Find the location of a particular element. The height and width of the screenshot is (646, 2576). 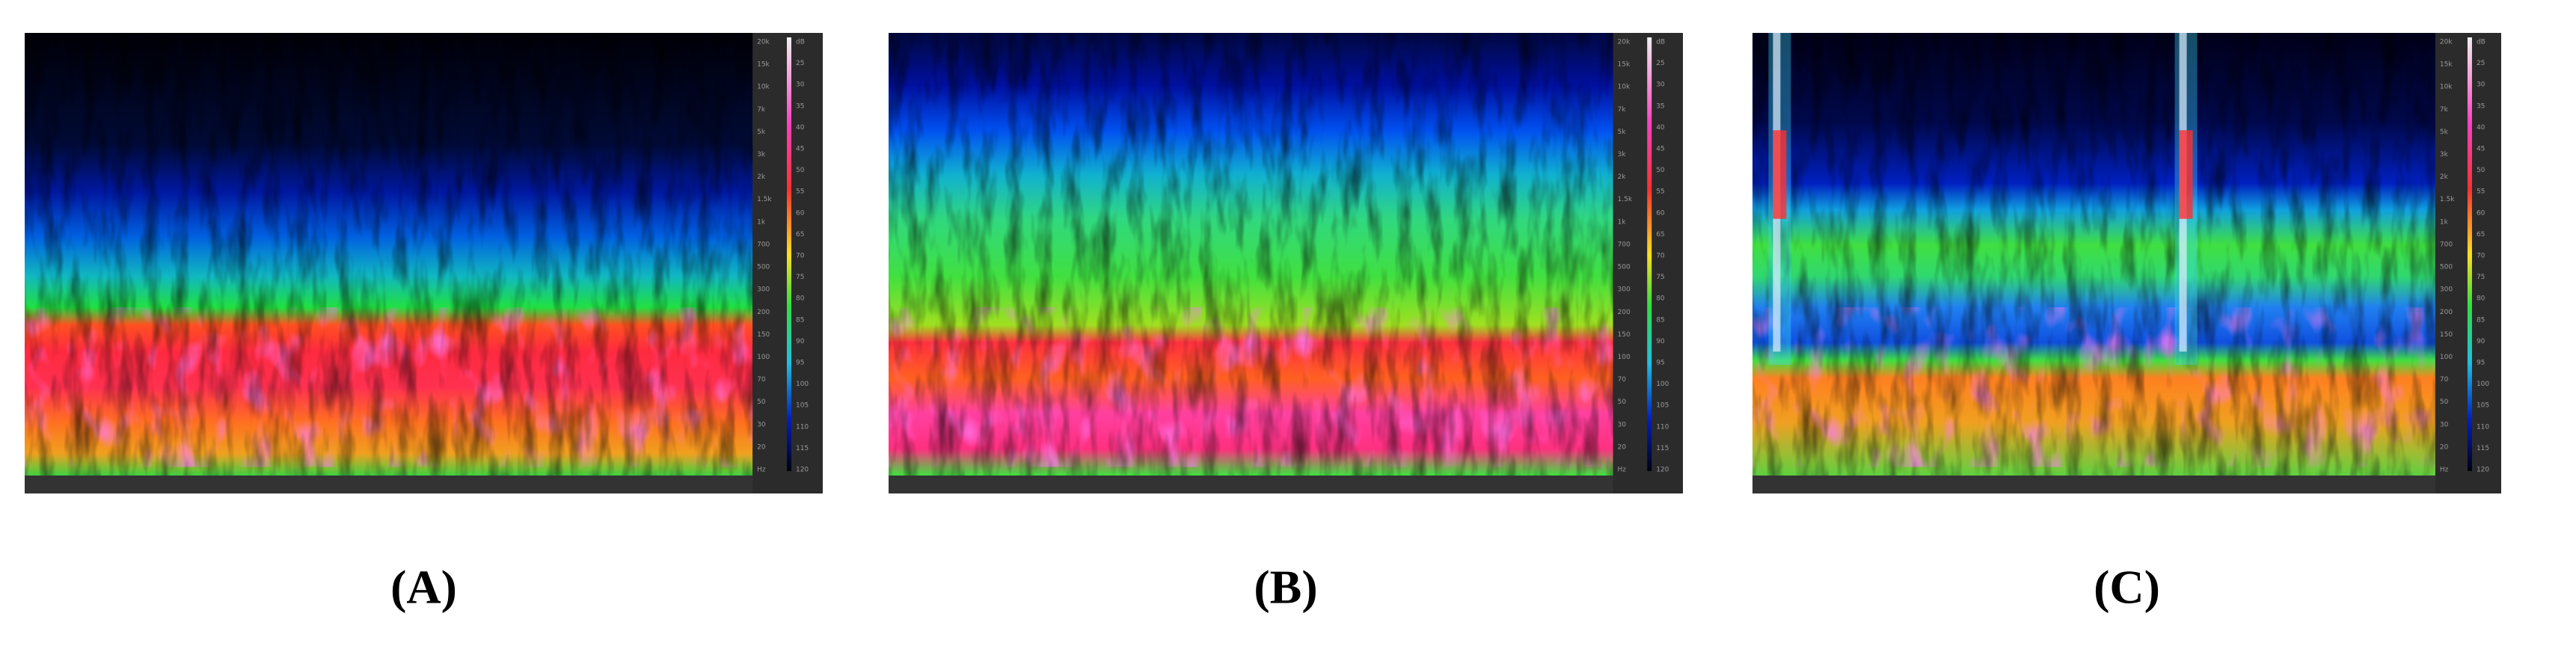

db-label: 65 is located at coordinates (2481, 235).